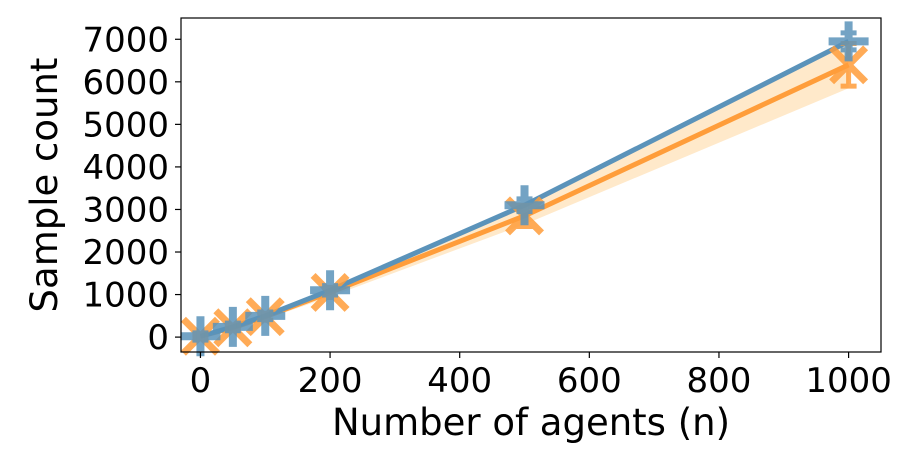 The height and width of the screenshot is (450, 900). Describe the element at coordinates (125, 83) in the screenshot. I see `y-tick-label: 6000` at that location.